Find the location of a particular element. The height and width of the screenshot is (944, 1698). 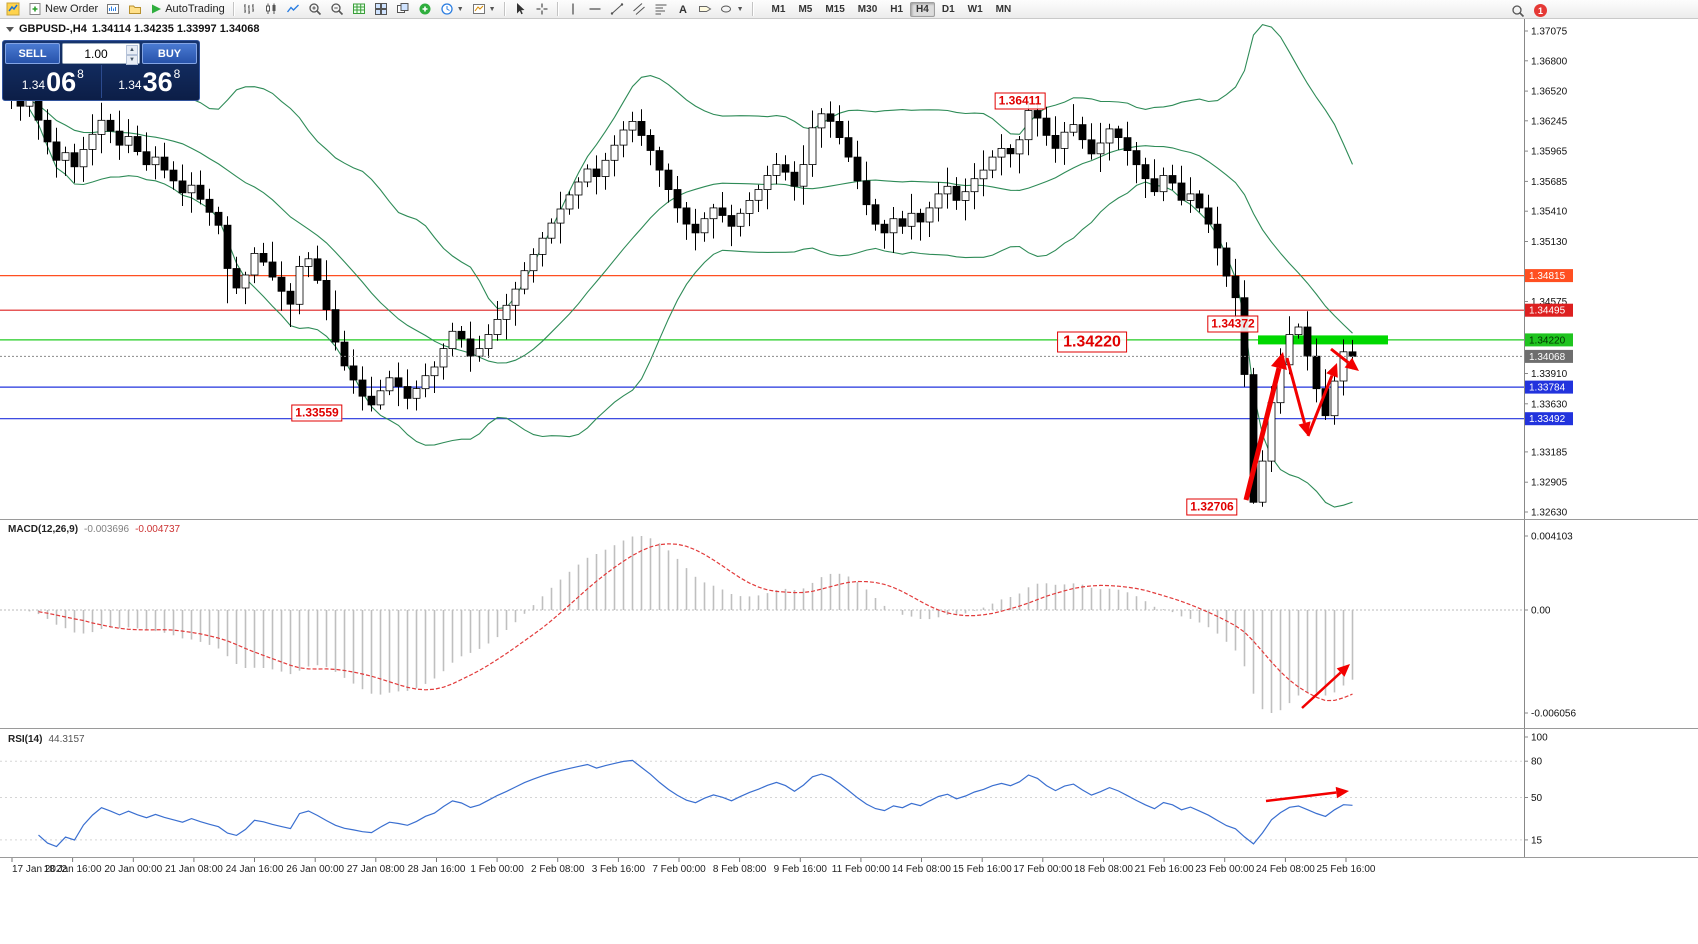

indicators-plus-icon is located at coordinates (425, 9).